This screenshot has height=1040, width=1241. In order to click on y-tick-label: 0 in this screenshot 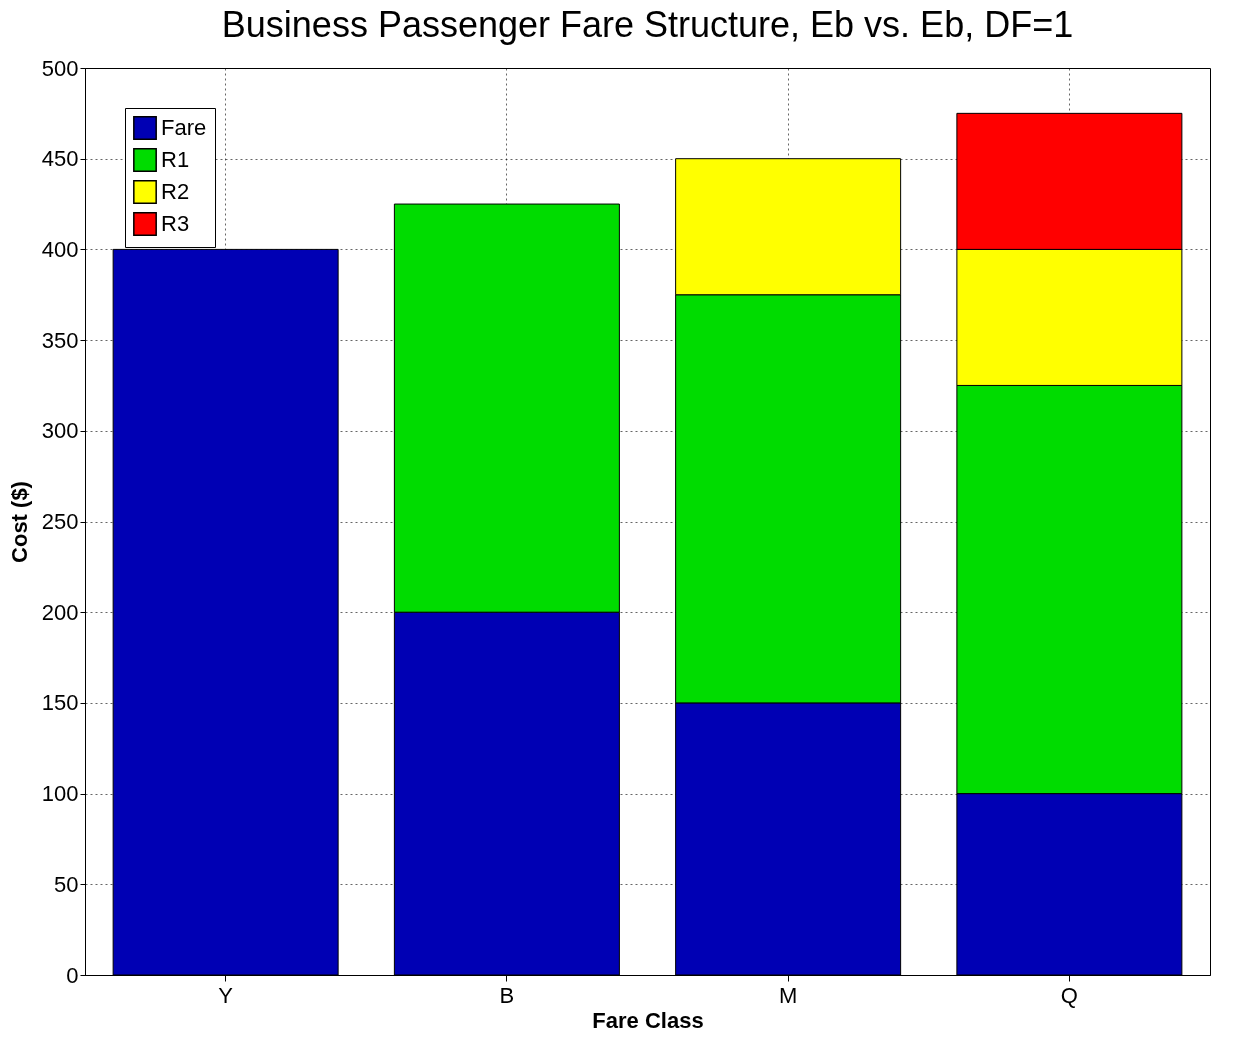, I will do `click(72, 975)`.